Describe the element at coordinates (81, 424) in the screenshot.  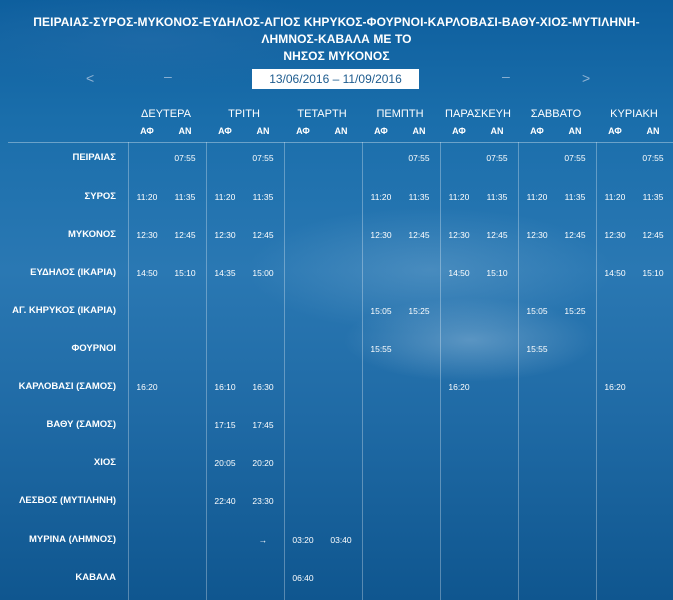
I see `port-name: ΒΑΘΥ (ΣΑΜΟΣ)` at that location.